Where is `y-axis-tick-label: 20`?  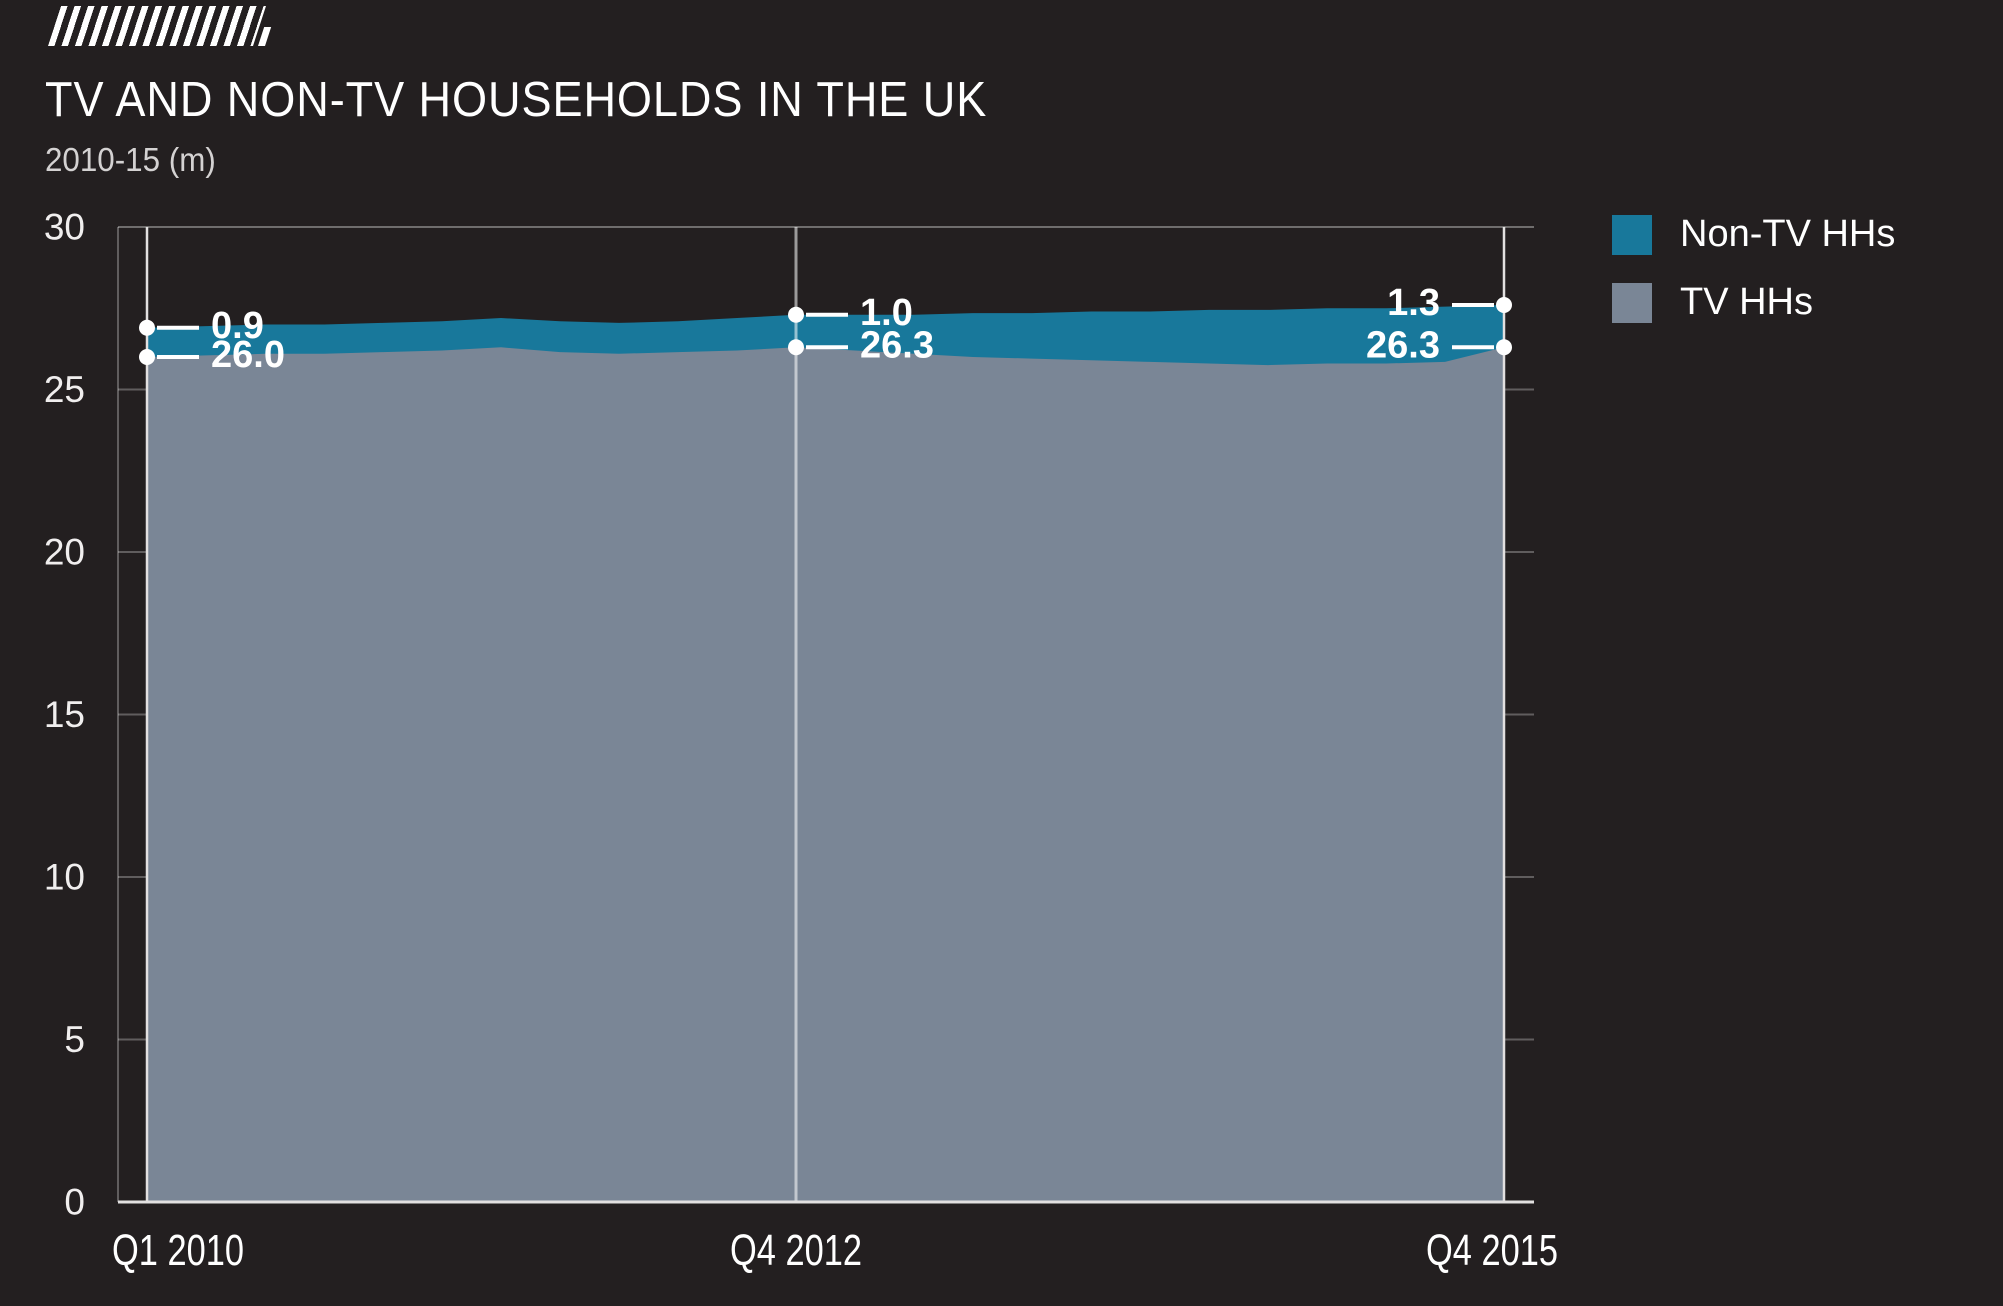 y-axis-tick-label: 20 is located at coordinates (64, 552).